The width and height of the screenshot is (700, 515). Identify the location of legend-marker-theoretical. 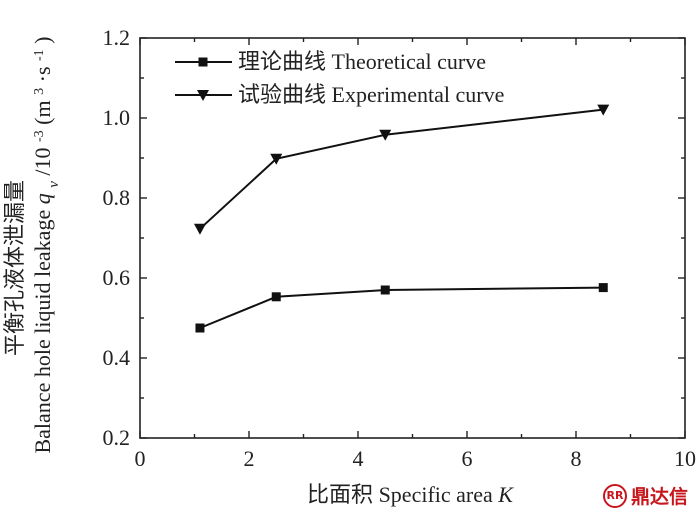
(203, 62).